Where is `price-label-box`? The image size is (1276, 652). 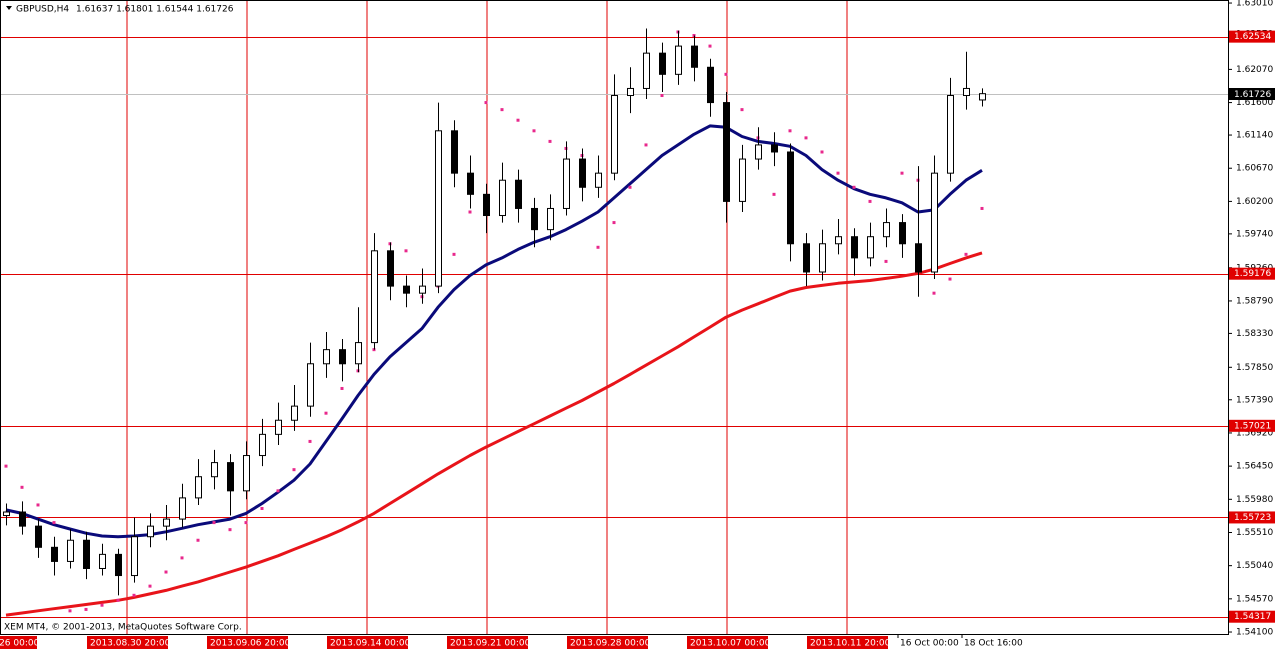
price-label-box is located at coordinates (1252, 94).